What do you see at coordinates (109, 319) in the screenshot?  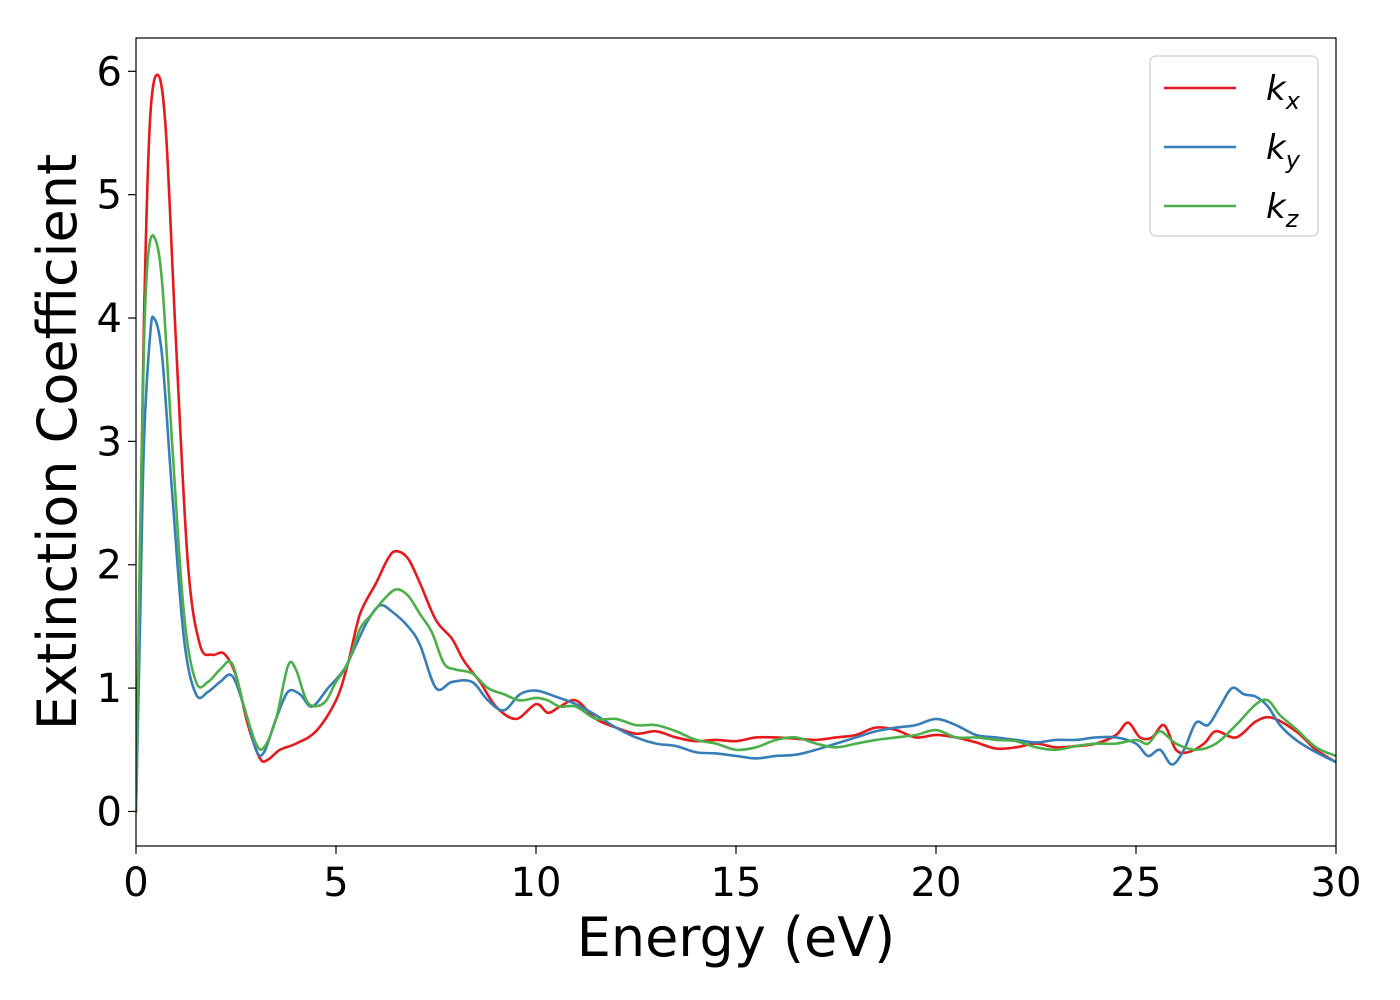 I see `y-tick-label: 4` at bounding box center [109, 319].